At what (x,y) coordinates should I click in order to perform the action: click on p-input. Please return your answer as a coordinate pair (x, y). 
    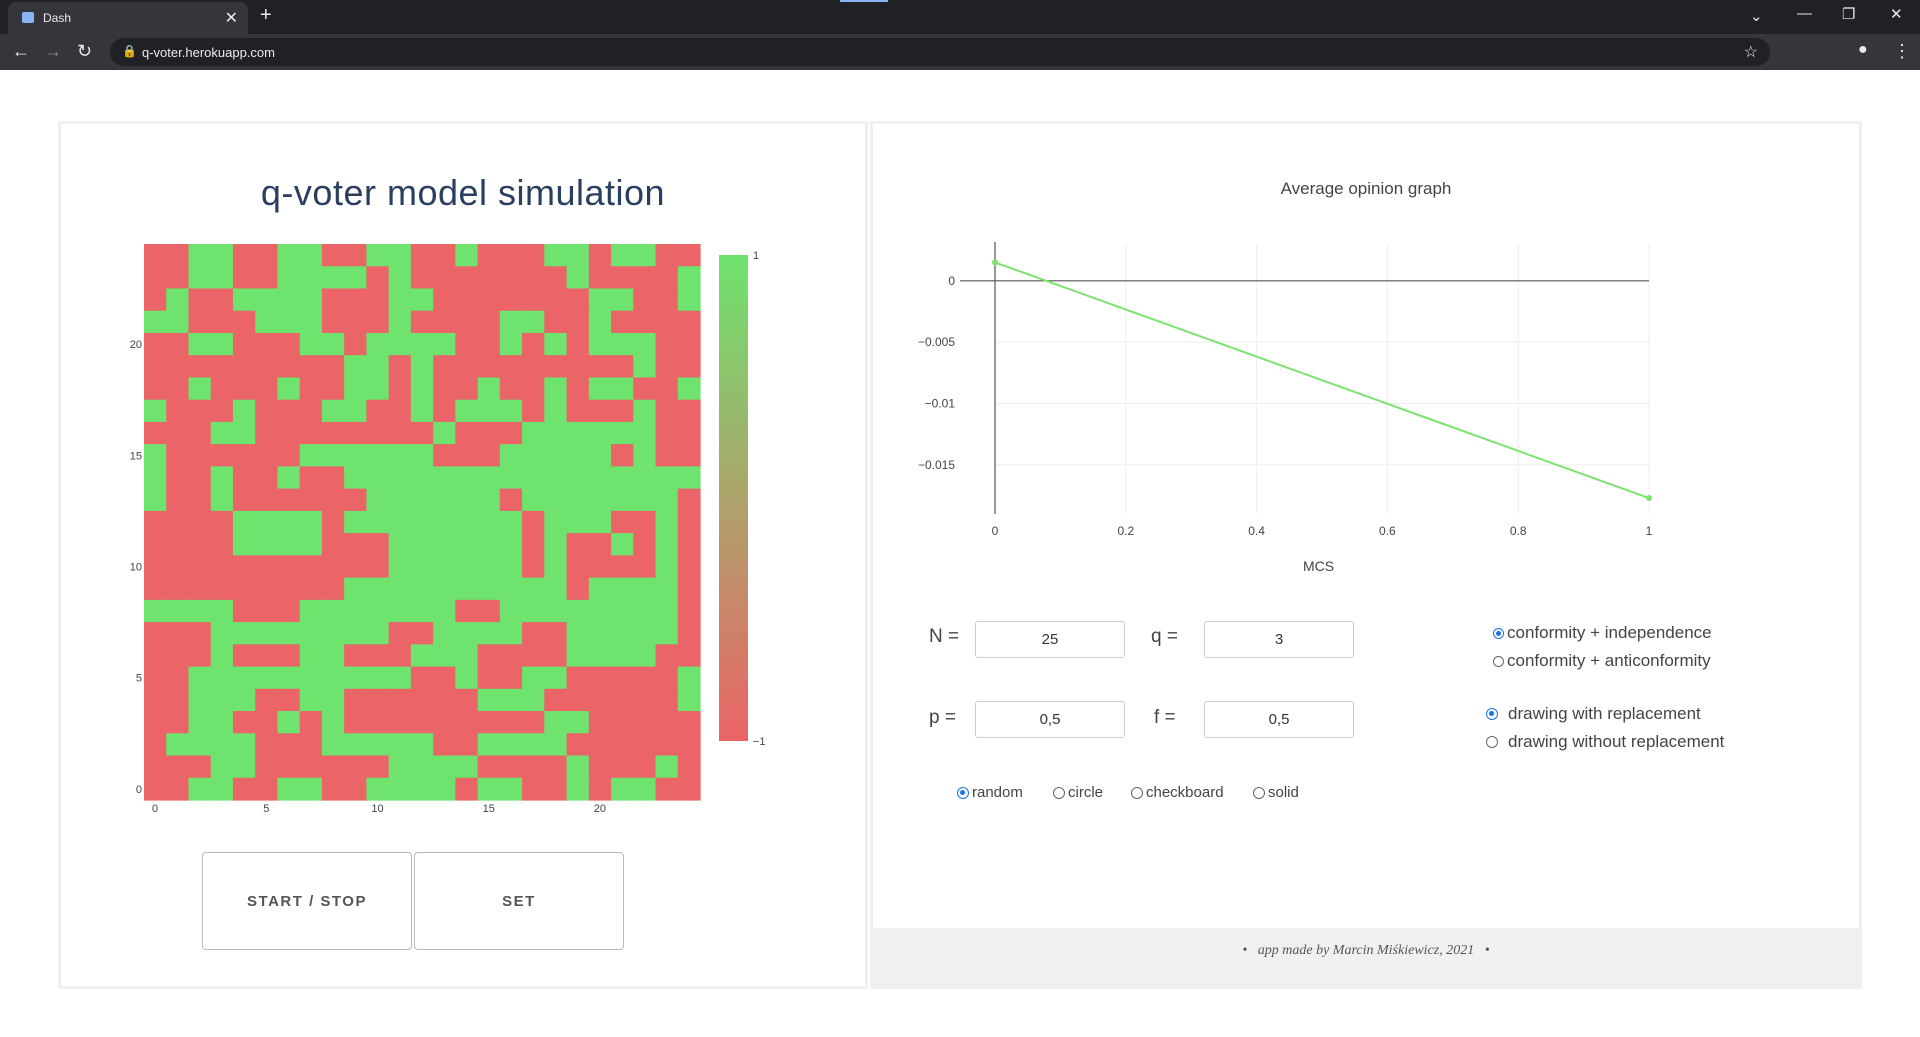
    Looking at the image, I should click on (1050, 719).